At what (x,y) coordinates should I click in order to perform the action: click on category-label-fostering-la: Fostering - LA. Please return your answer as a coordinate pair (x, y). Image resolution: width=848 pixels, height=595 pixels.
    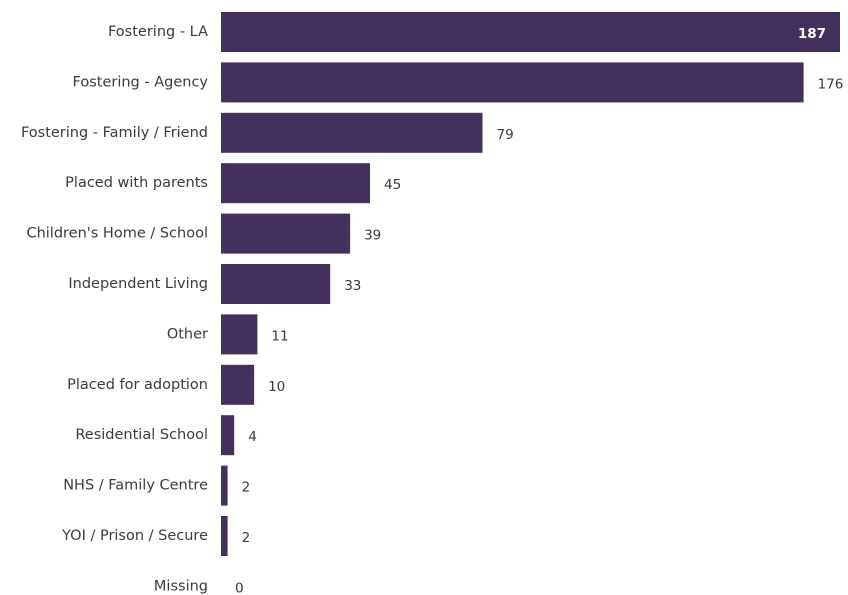
    Looking at the image, I should click on (158, 32).